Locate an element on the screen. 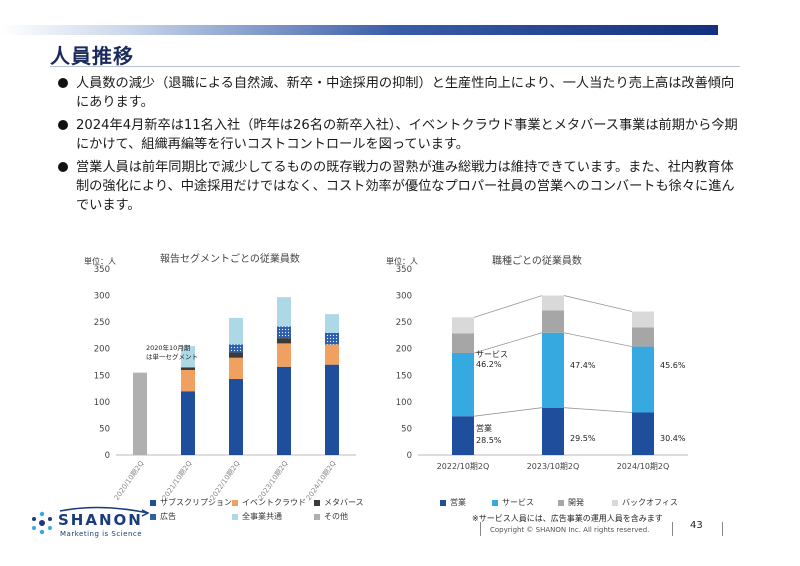 The width and height of the screenshot is (800, 566). x-tick-label: 2024/10期2Q is located at coordinates (643, 466).